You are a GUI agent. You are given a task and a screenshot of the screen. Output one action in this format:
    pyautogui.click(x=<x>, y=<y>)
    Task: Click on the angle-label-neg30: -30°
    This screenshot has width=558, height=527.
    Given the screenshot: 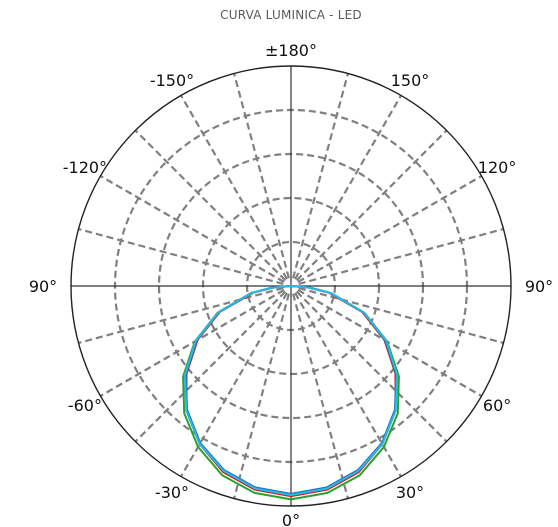 What is the action you would take?
    pyautogui.click(x=172, y=492)
    